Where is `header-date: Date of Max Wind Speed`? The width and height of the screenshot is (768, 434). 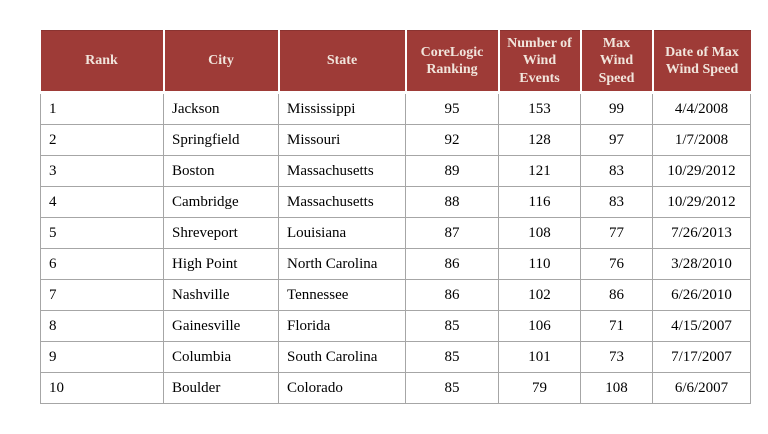
header-date: Date of Max Wind Speed is located at coordinates (701, 62).